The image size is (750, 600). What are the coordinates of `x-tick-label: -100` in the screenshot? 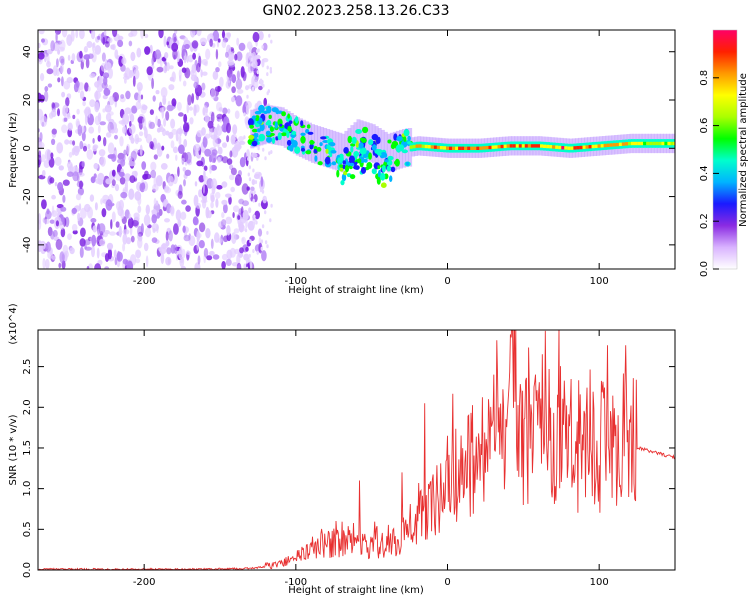 It's located at (295, 281).